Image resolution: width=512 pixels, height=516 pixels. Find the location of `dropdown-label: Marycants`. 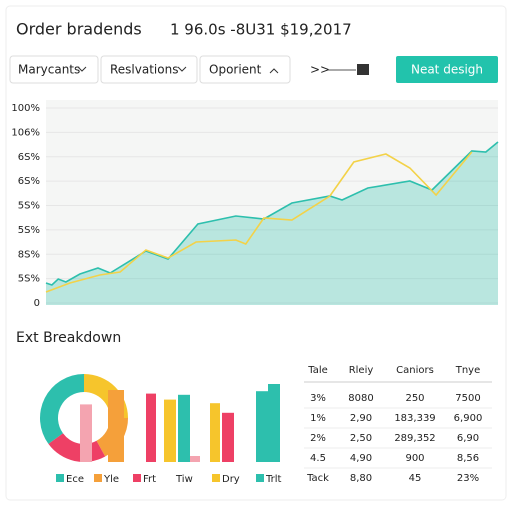

dropdown-label: Marycants is located at coordinates (49, 70).